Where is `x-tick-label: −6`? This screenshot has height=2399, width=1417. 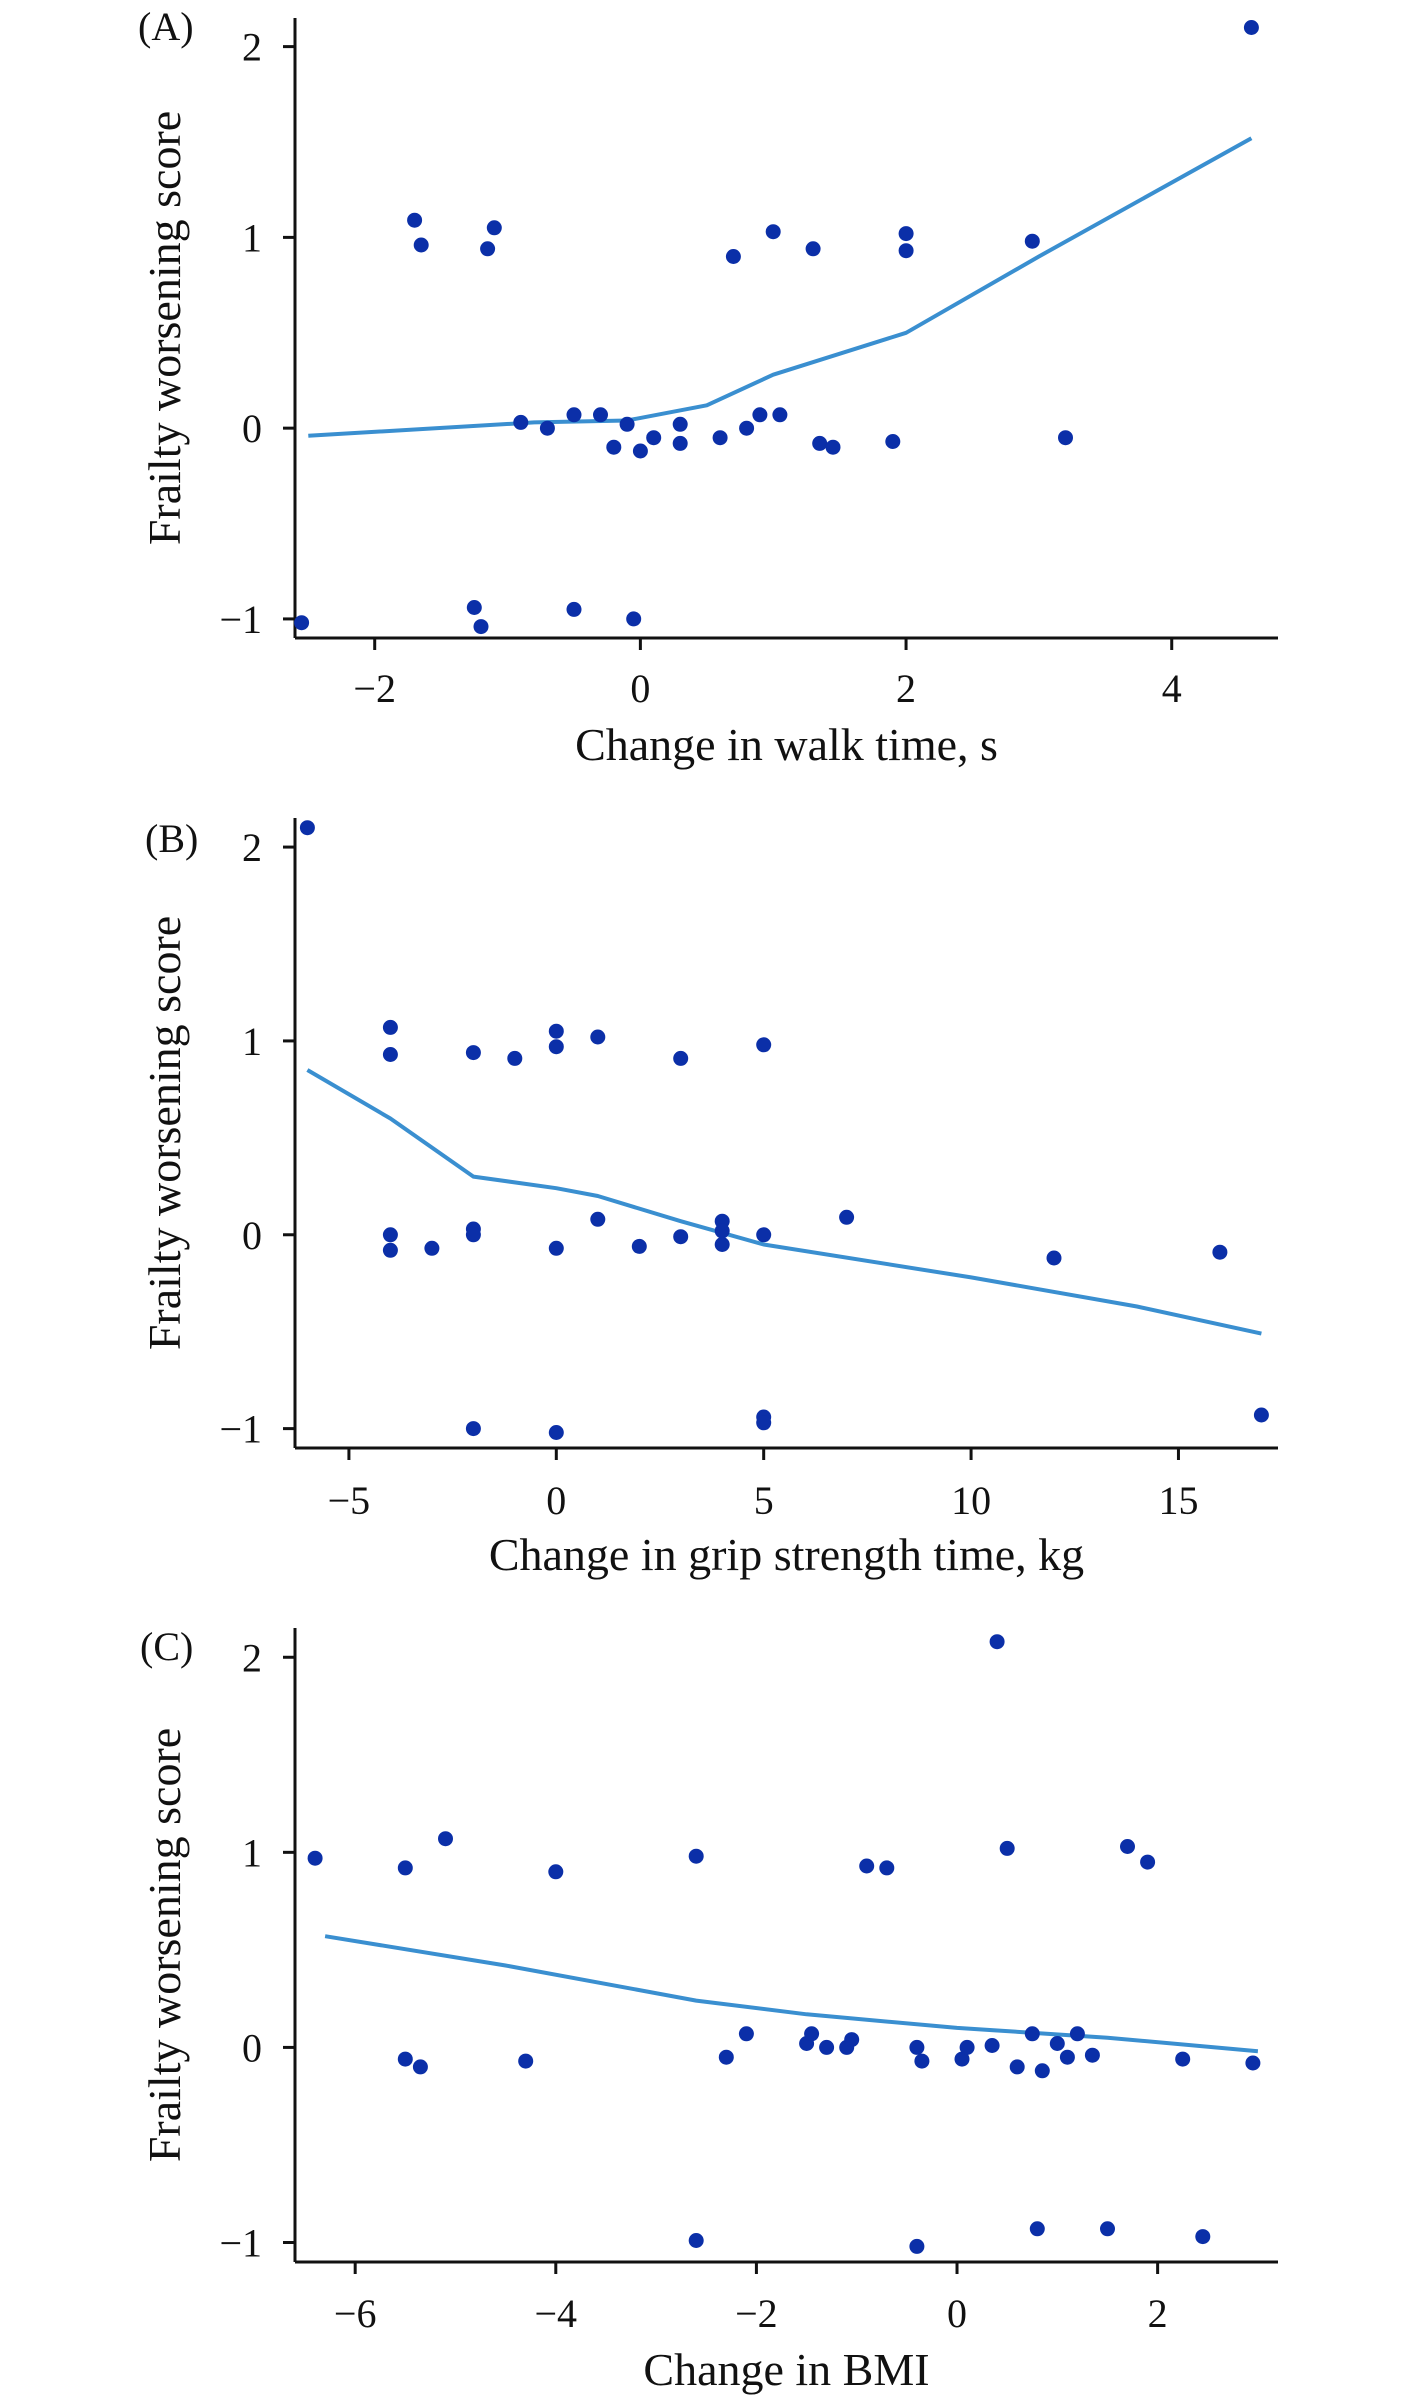
x-tick-label: −6 is located at coordinates (355, 2313).